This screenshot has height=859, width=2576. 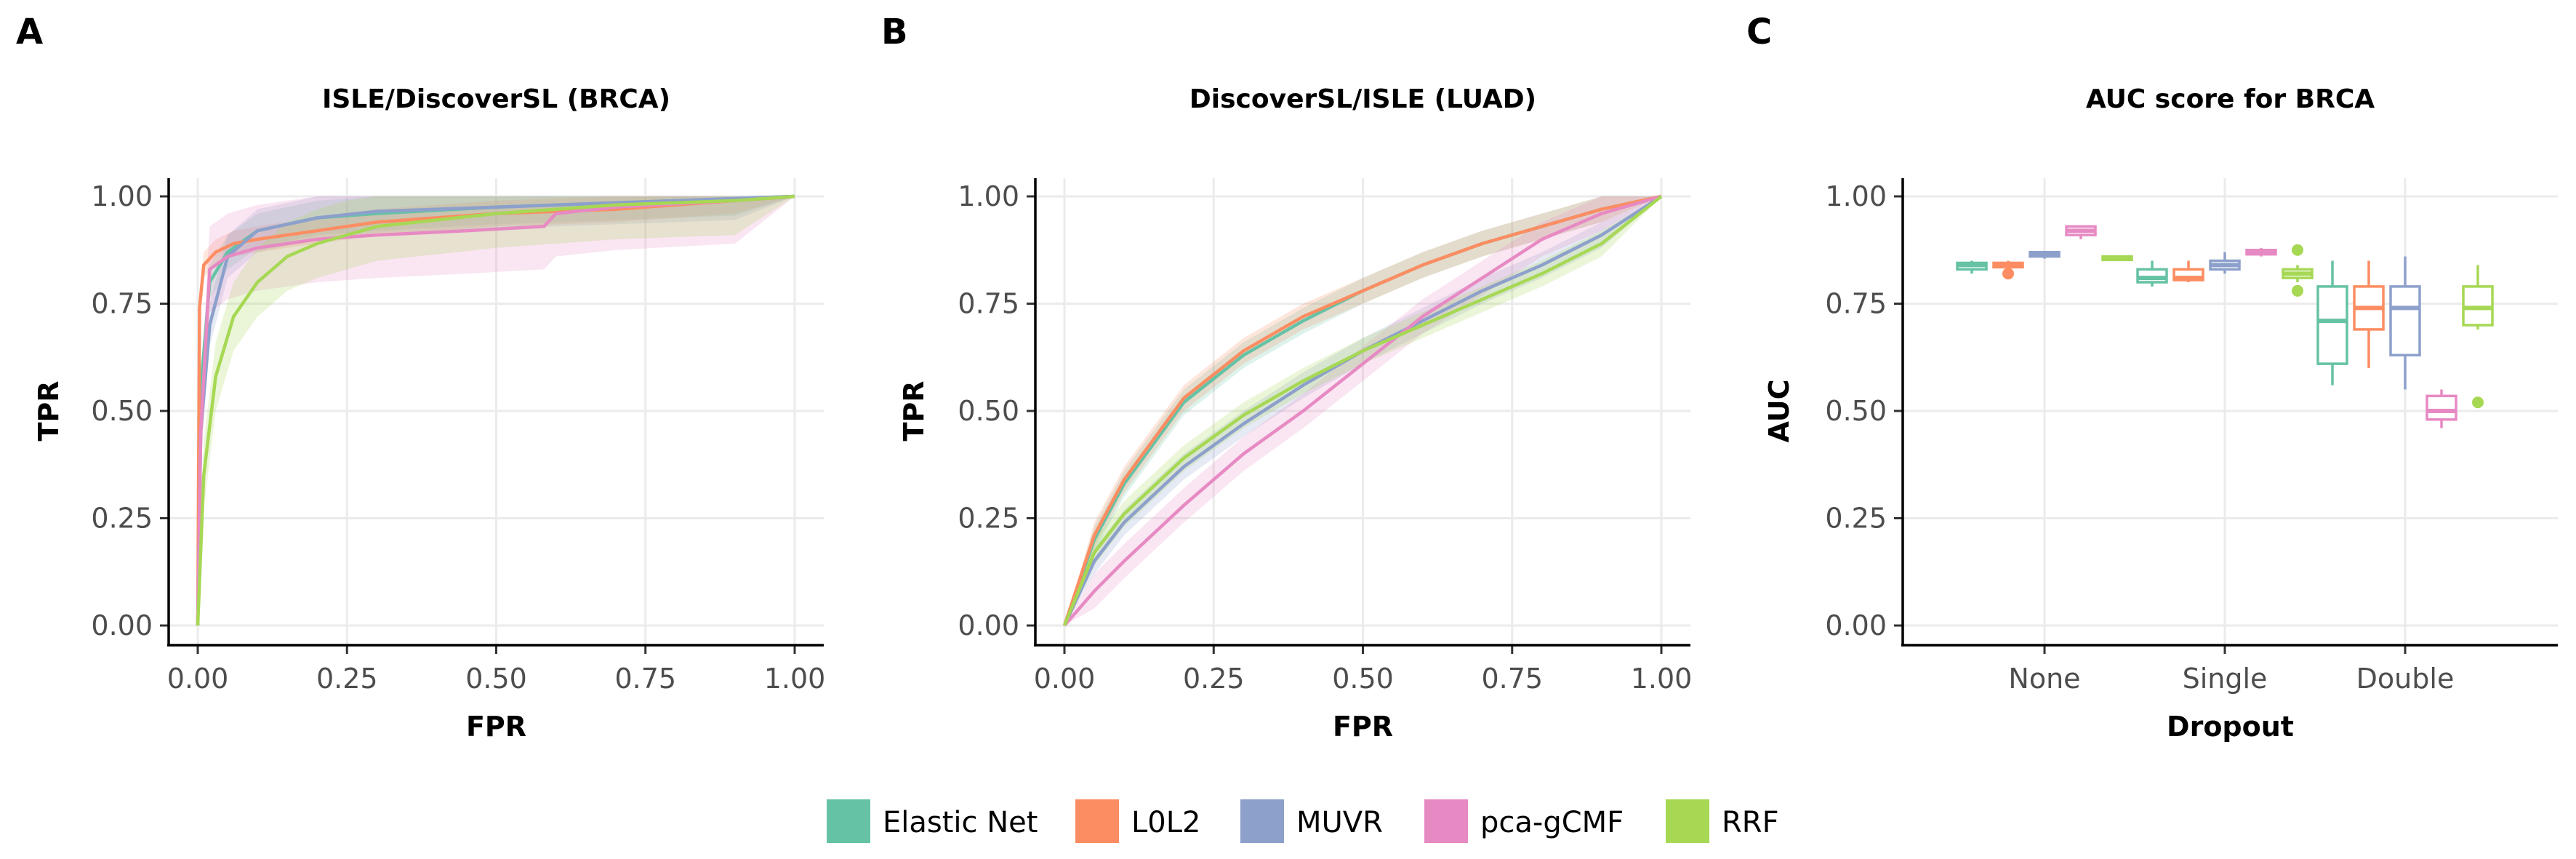 I want to click on panel-a, so click(x=492, y=416).